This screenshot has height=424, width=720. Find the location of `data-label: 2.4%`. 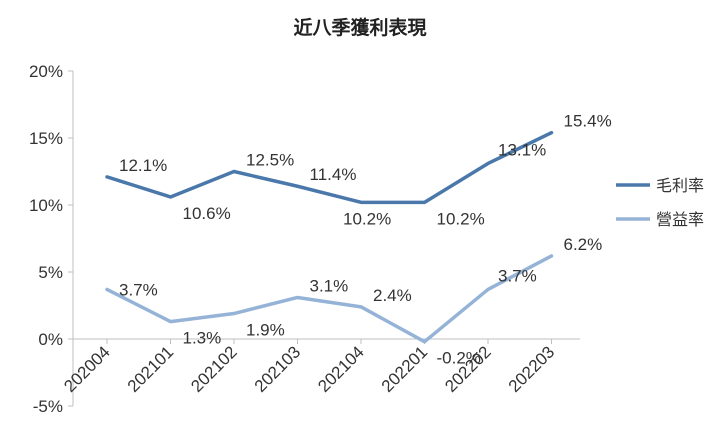

data-label: 2.4% is located at coordinates (392, 295).